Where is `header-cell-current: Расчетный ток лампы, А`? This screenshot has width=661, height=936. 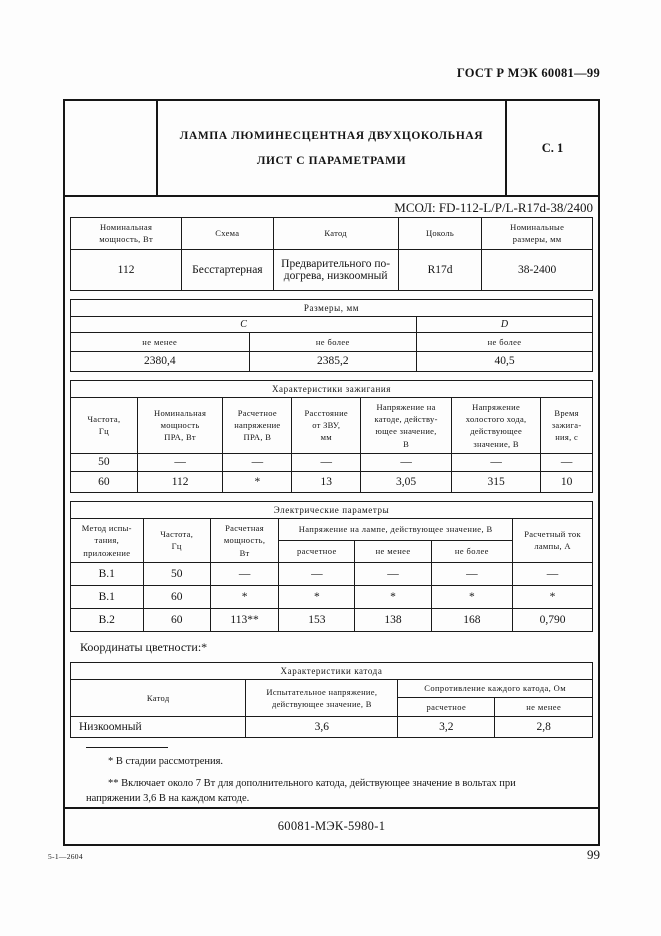
header-cell-current: Расчетный ток лампы, А is located at coordinates (552, 540).